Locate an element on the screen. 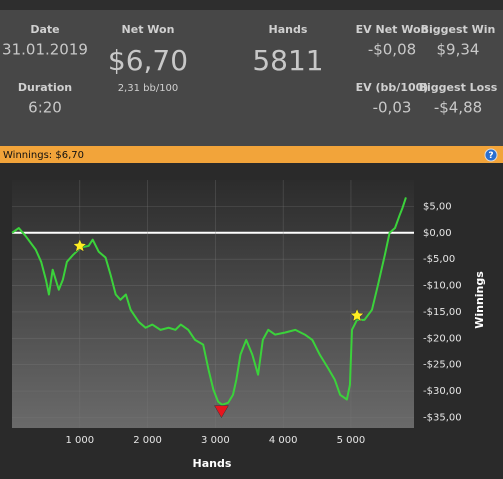 Image resolution: width=503 pixels, height=479 pixels. stat-value: $9,34 is located at coordinates (458, 50).